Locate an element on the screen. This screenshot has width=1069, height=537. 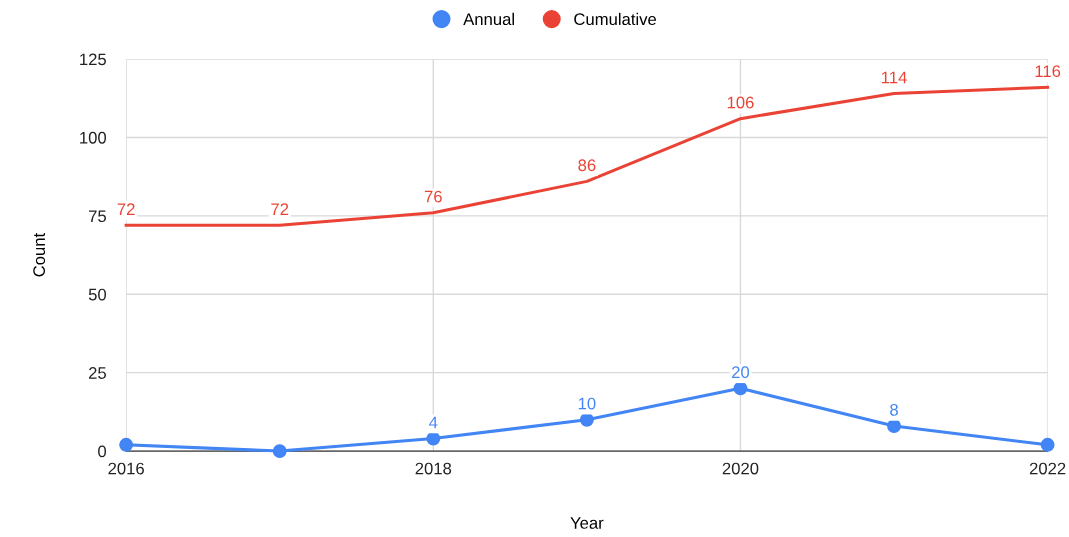
data-label: 76 is located at coordinates (433, 196).